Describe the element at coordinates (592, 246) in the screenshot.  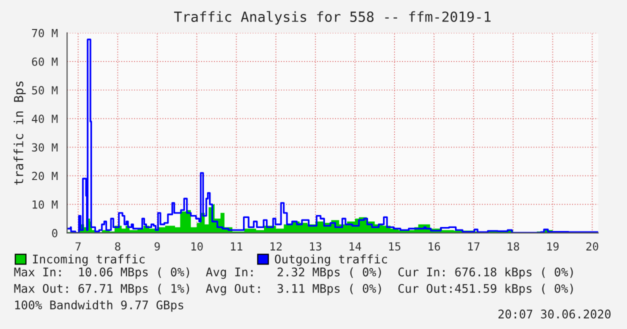
I see `x-tick-label: 20` at that location.